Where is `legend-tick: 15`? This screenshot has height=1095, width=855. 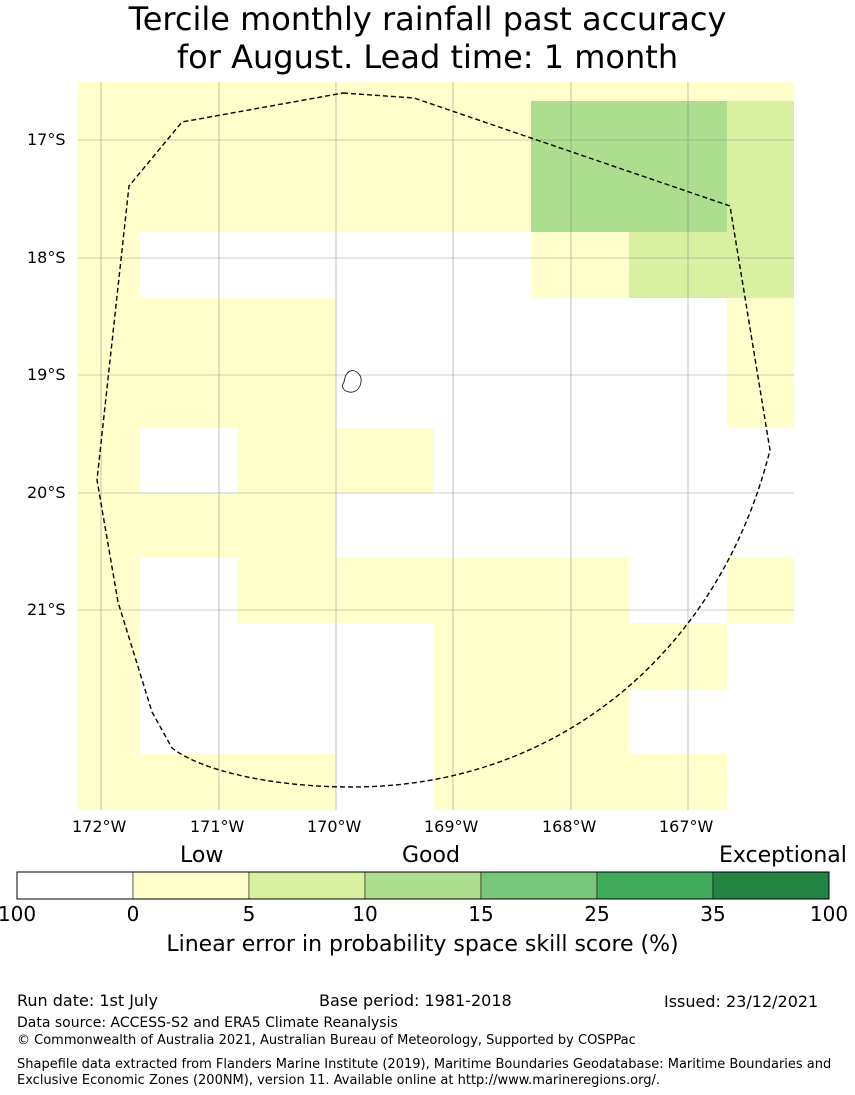
legend-tick: 15 is located at coordinates (481, 914).